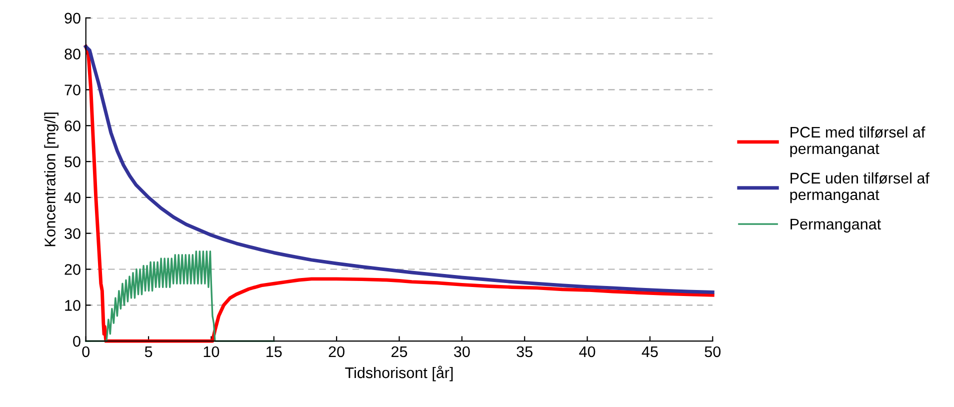 The image size is (954, 407). Describe the element at coordinates (212, 352) in the screenshot. I see `x-tick-label: 10` at that location.